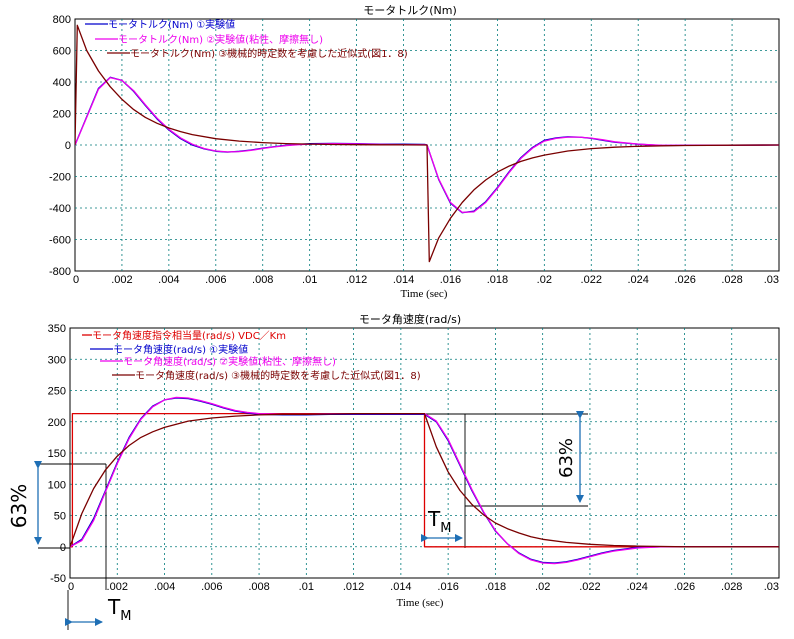 This screenshot has width=794, height=639. Describe the element at coordinates (60, 178) in the screenshot. I see `y-tick-label: -200` at that location.